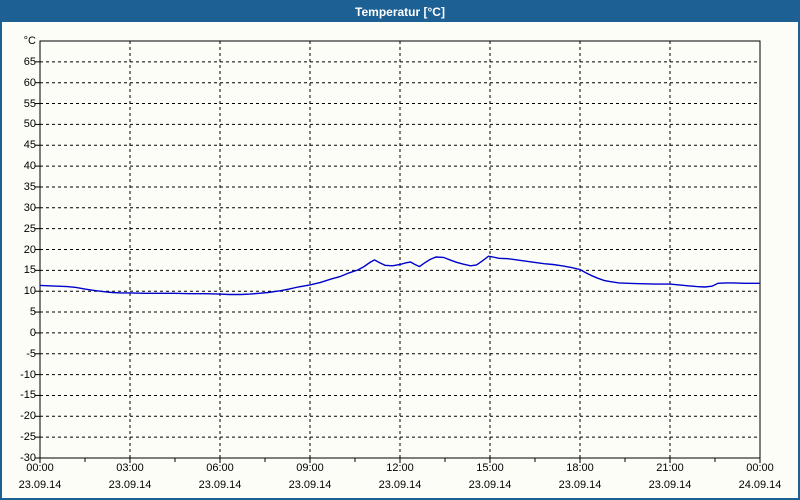 The image size is (800, 500). Describe the element at coordinates (28, 437) in the screenshot. I see `y-tick-label: -25` at that location.